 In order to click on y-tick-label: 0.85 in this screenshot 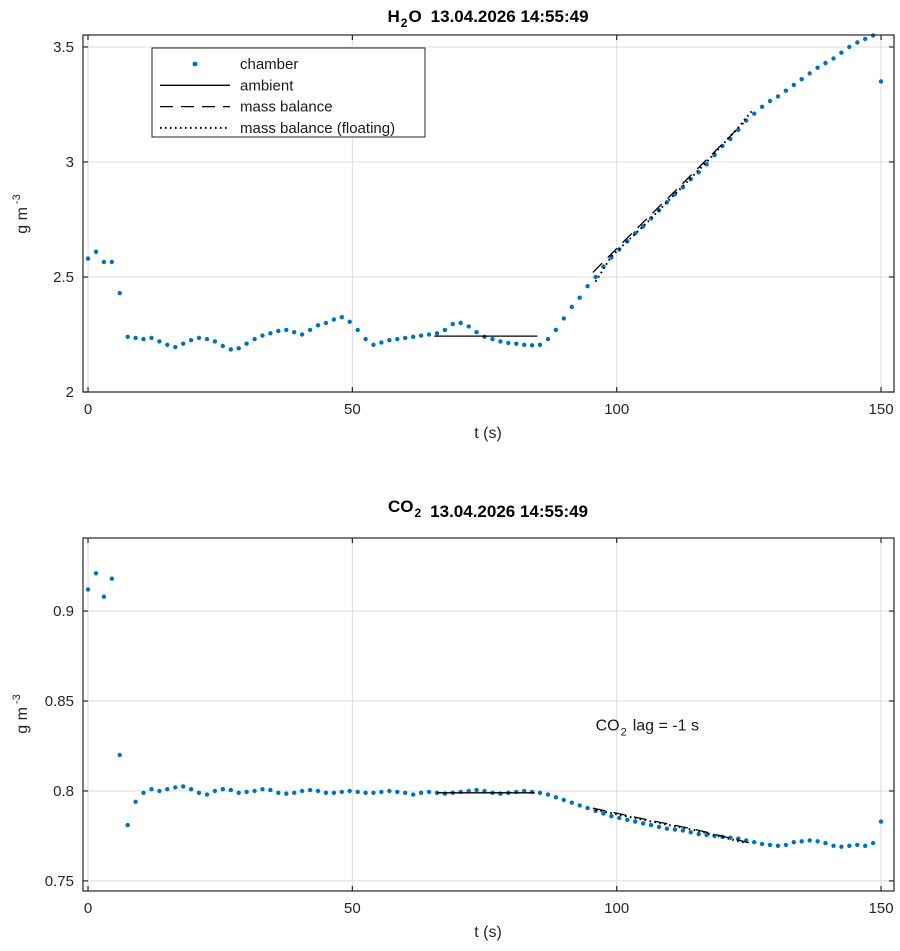, I will do `click(59, 701)`.